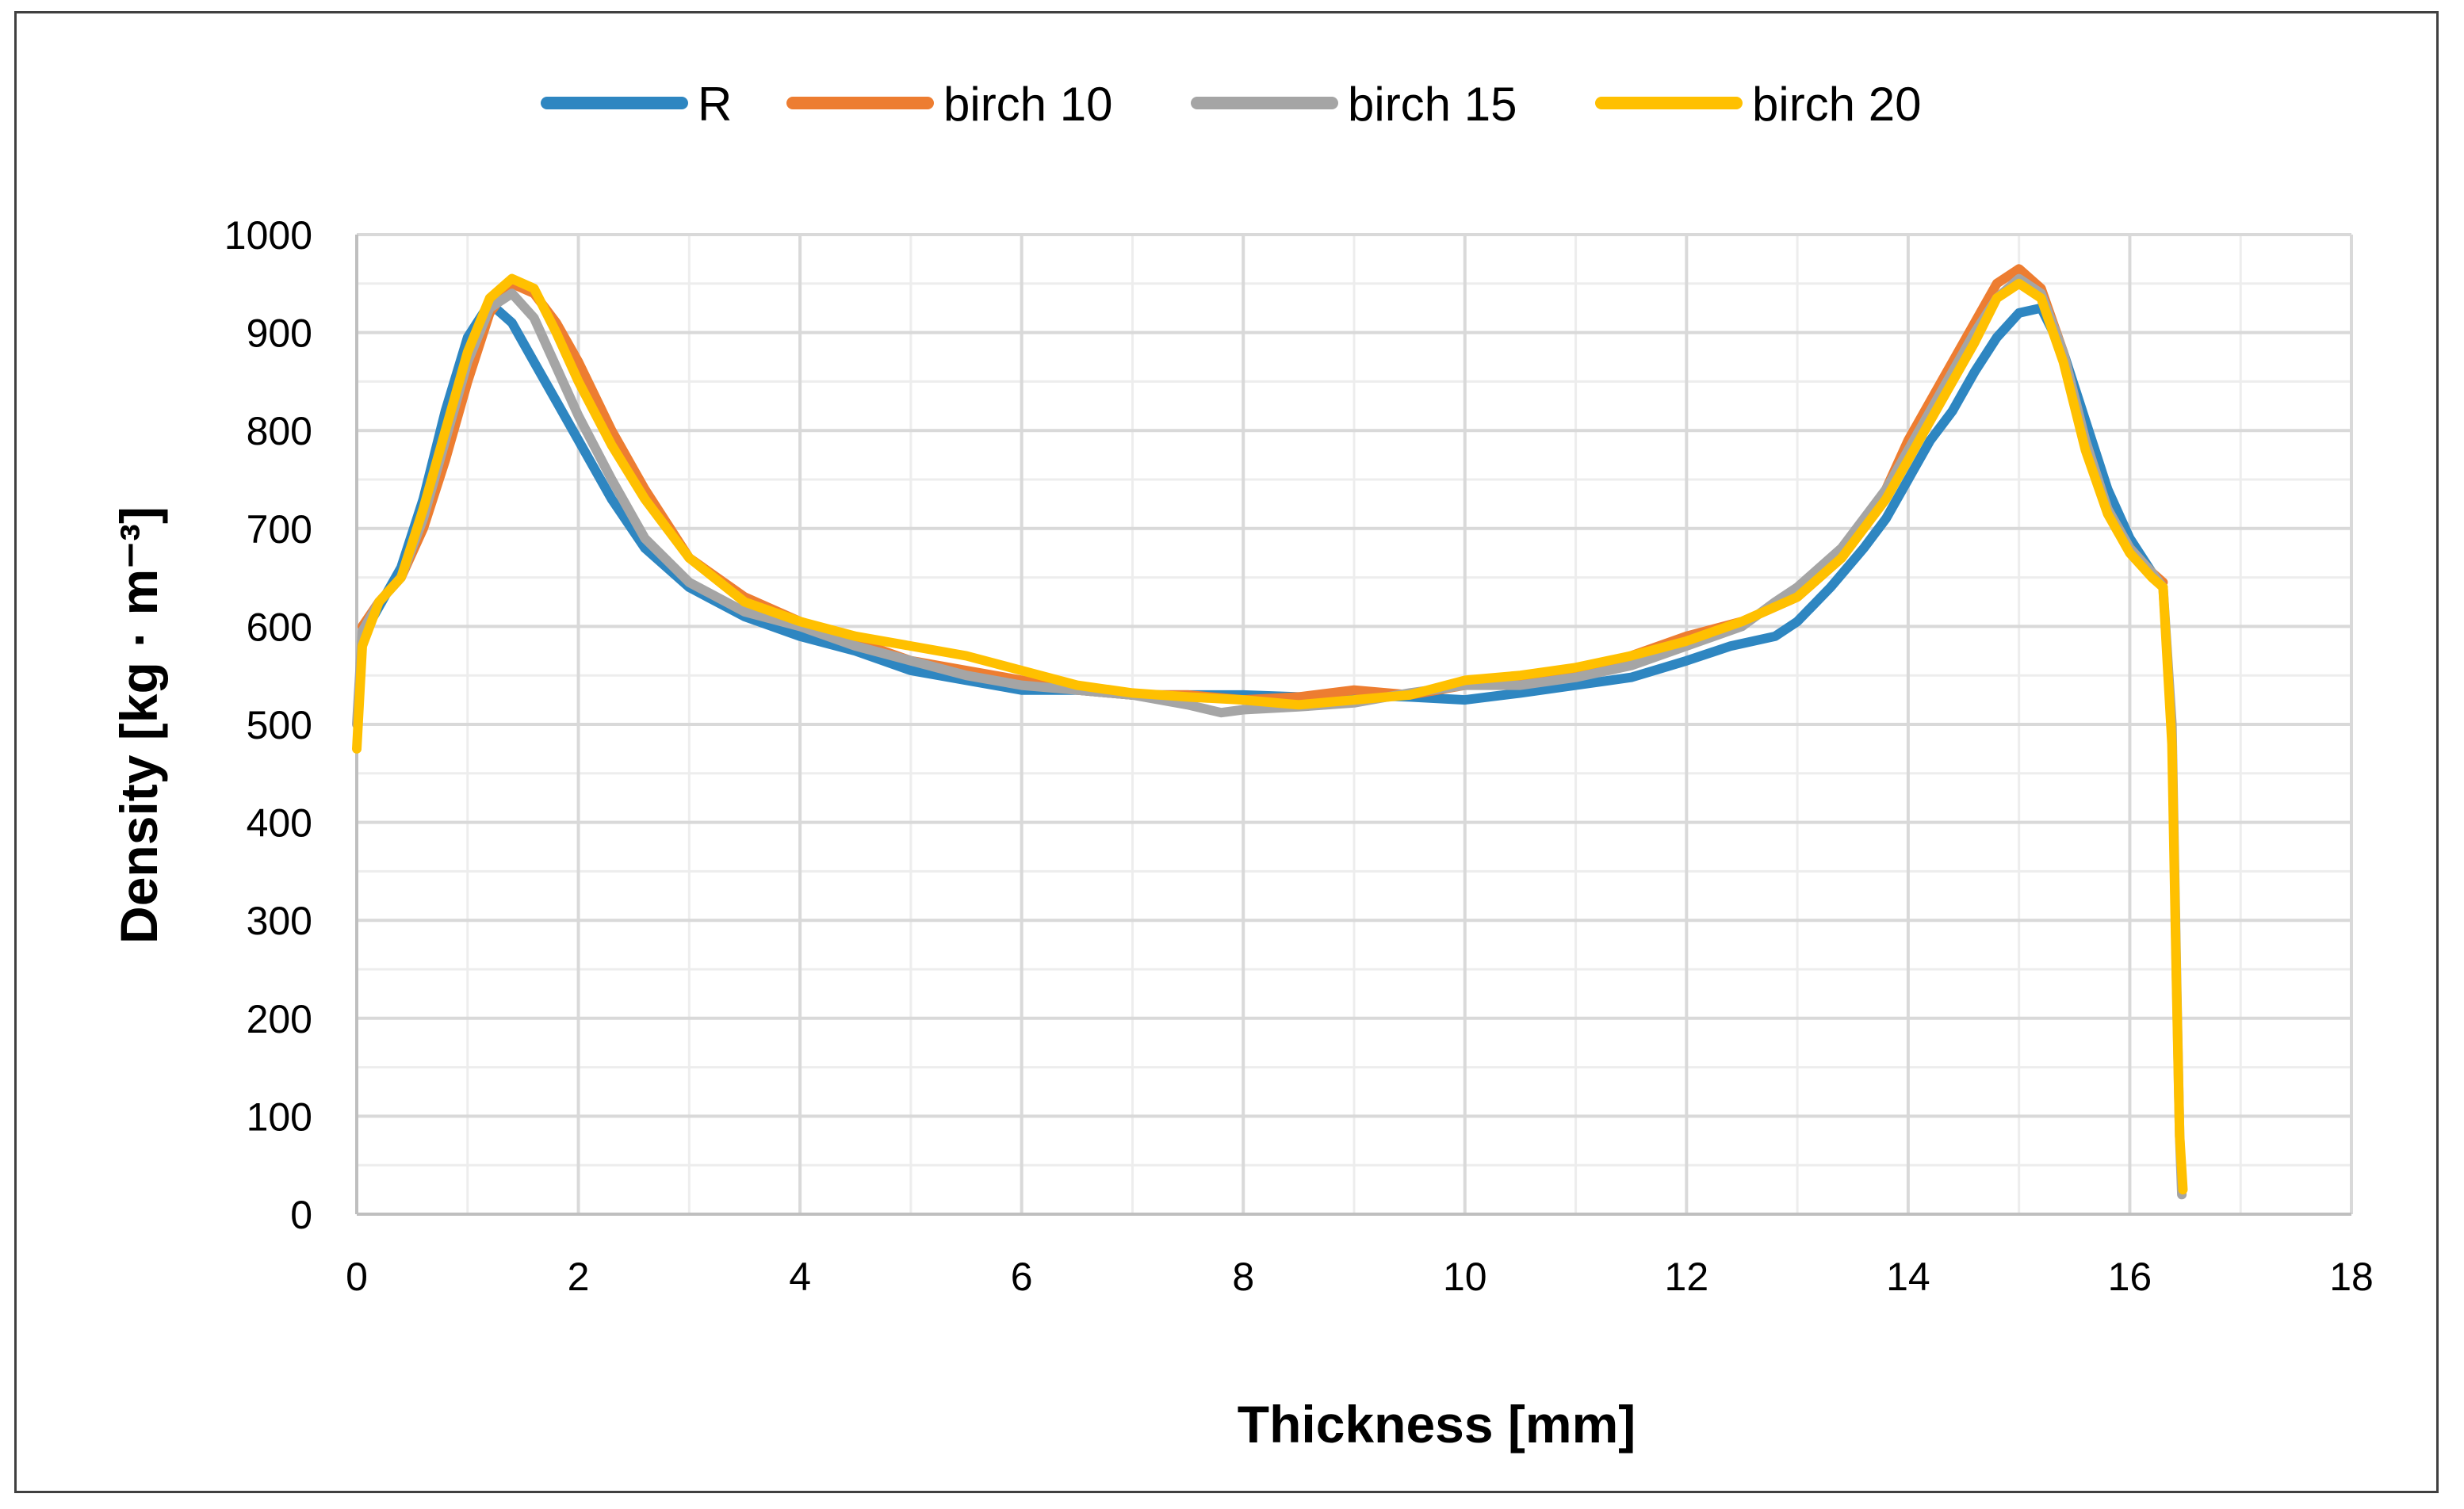 This screenshot has height=1509, width=2464. Describe the element at coordinates (279, 529) in the screenshot. I see `y-tick-label: 700` at that location.